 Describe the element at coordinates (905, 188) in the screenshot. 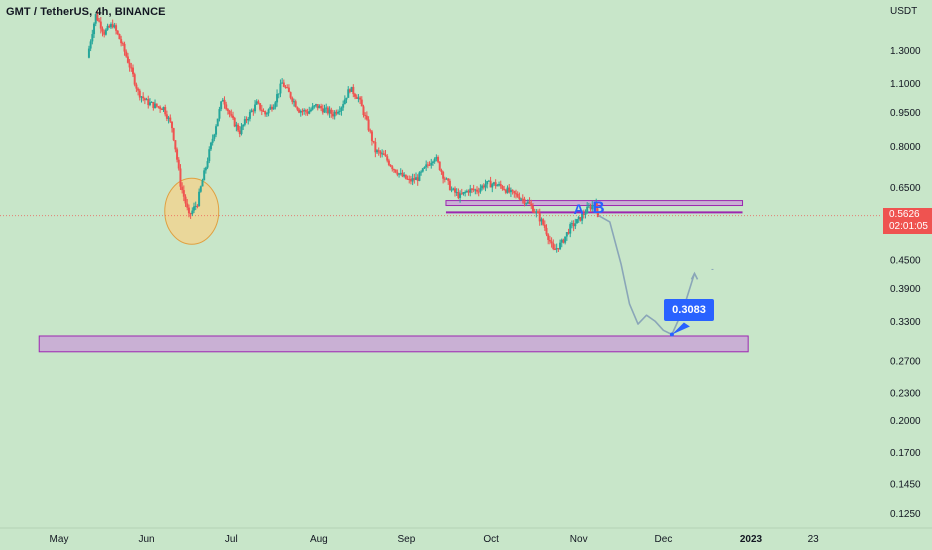

I see `y-tick-label: 0.6500` at that location.